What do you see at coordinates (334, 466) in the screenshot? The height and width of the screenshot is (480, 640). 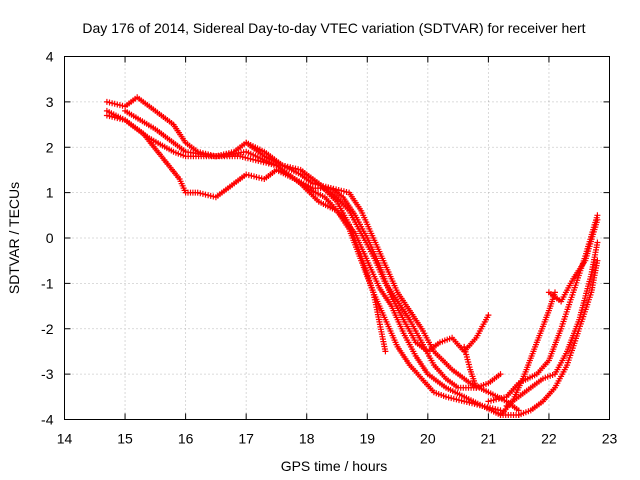 I see `x-axis-title: GPS time / hours` at bounding box center [334, 466].